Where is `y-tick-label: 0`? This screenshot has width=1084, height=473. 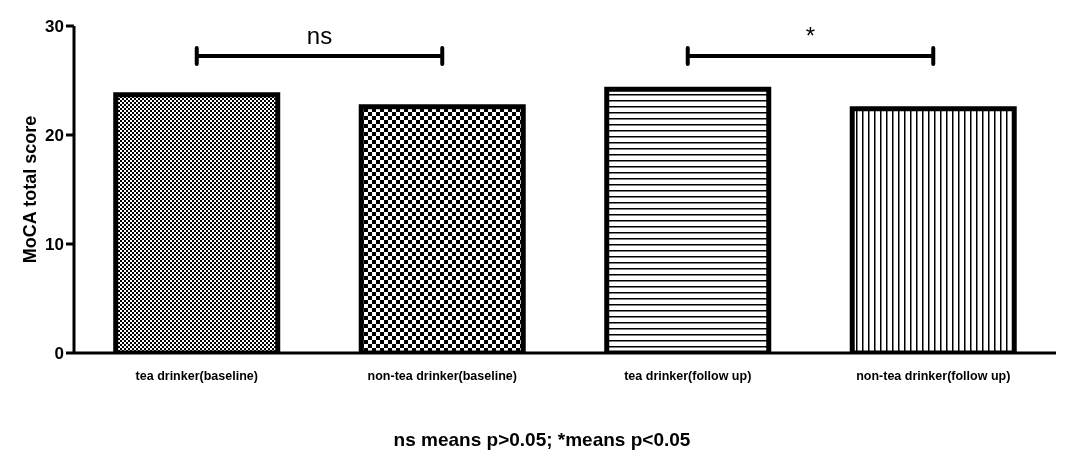 y-tick-label: 0 is located at coordinates (59, 354).